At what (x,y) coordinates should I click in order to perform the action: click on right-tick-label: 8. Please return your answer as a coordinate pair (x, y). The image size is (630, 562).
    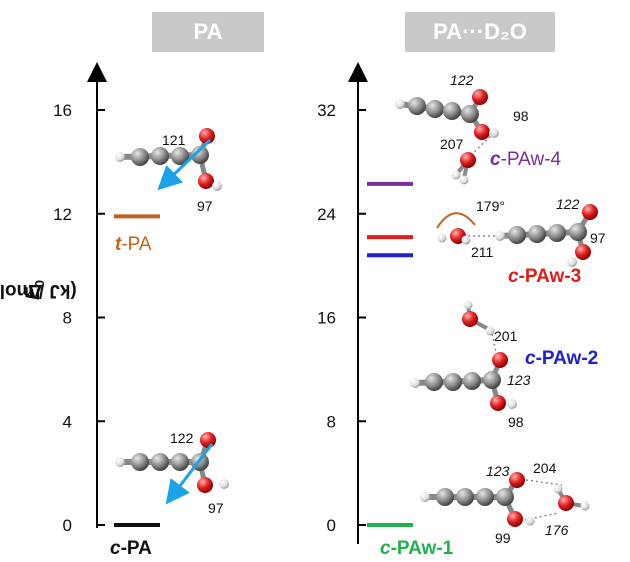
    Looking at the image, I should click on (331, 421).